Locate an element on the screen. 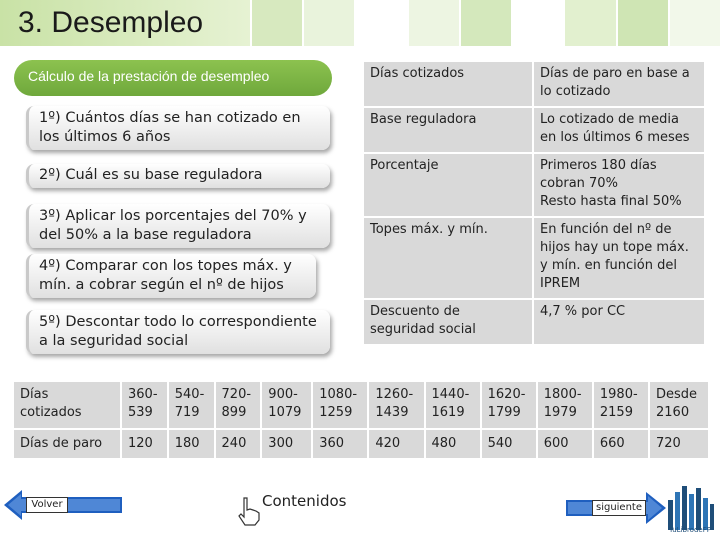 The width and height of the screenshot is (720, 540). header-banner: 3. Desempleo is located at coordinates (360, 25).